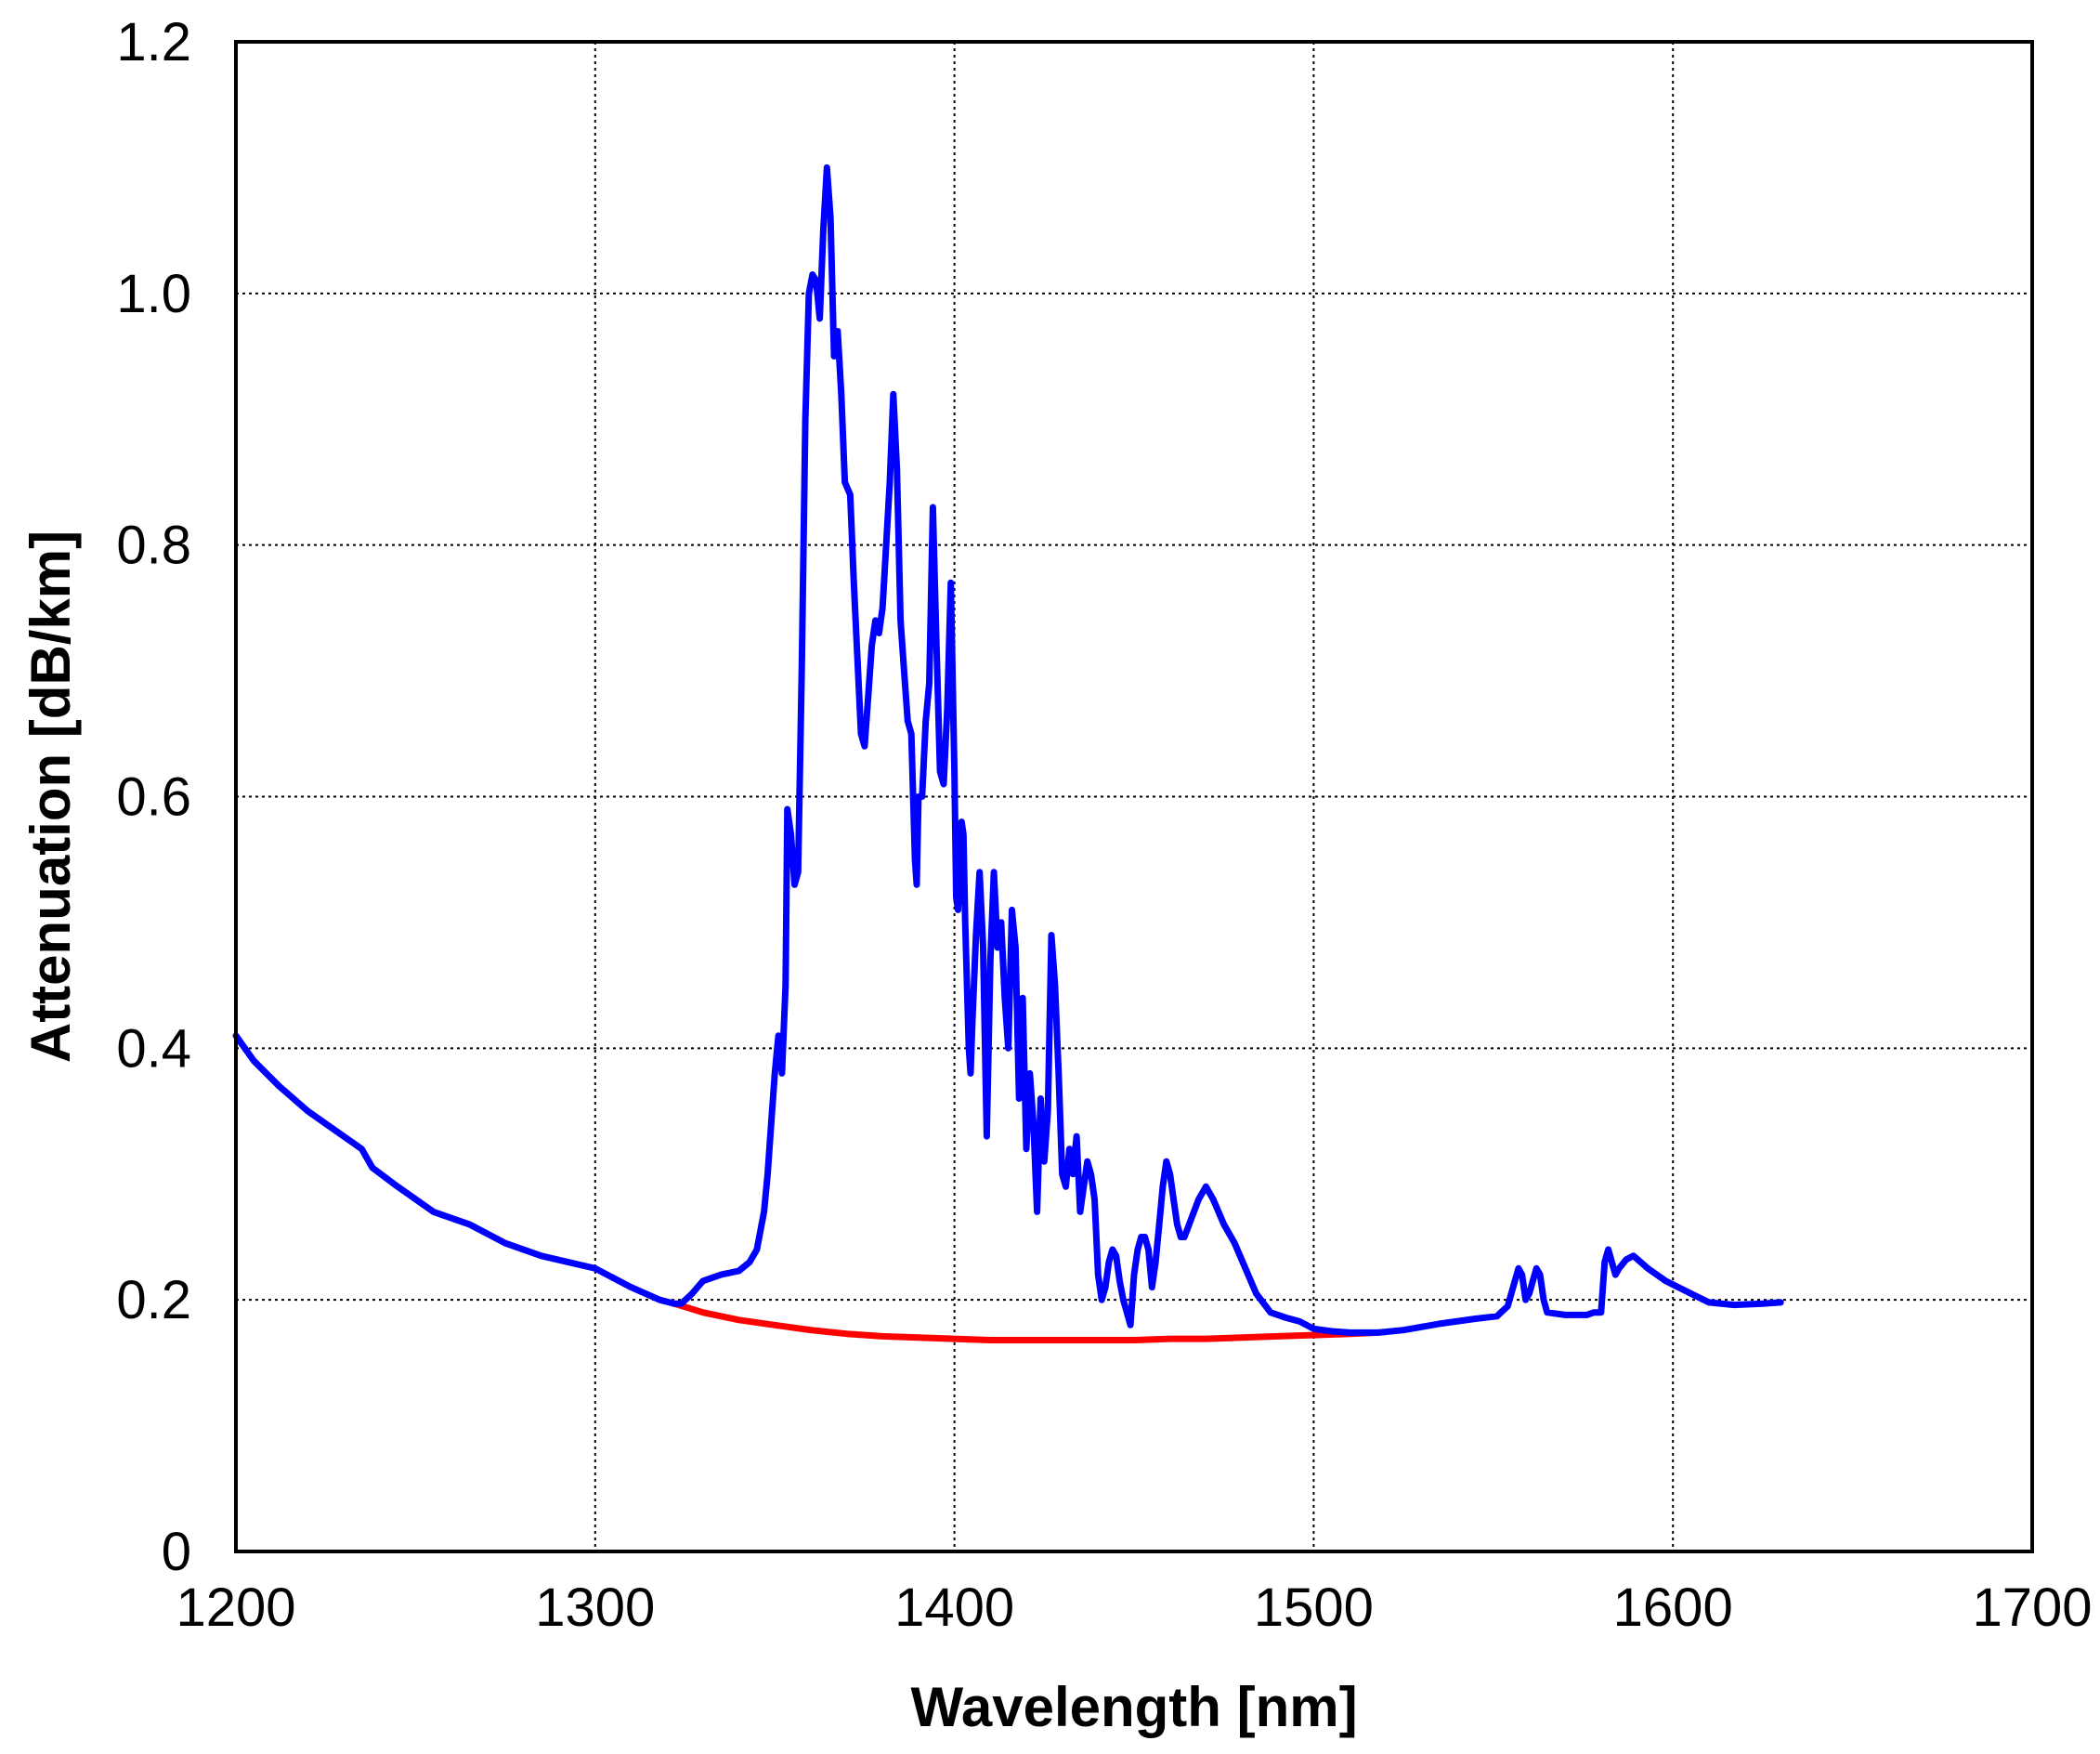  What do you see at coordinates (176, 1552) in the screenshot?
I see `y-tick-label: 0` at bounding box center [176, 1552].